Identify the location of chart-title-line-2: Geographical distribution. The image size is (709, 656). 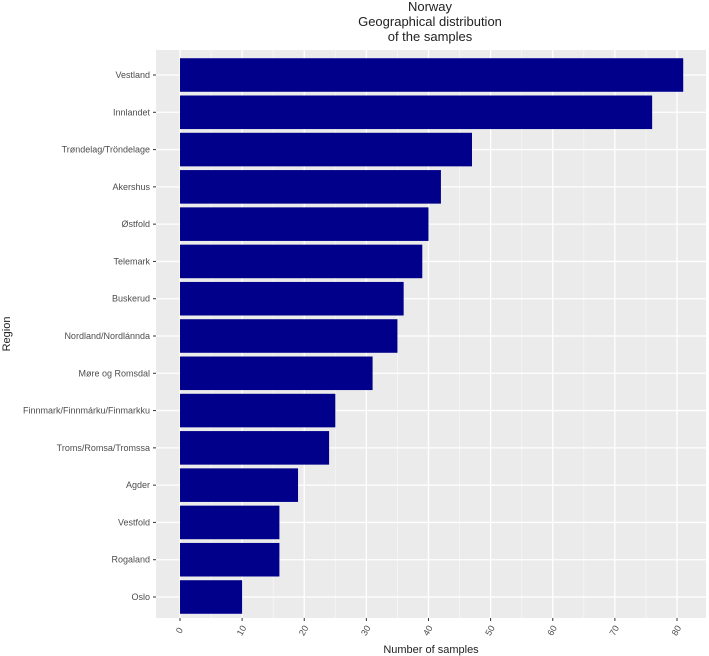
(430, 21).